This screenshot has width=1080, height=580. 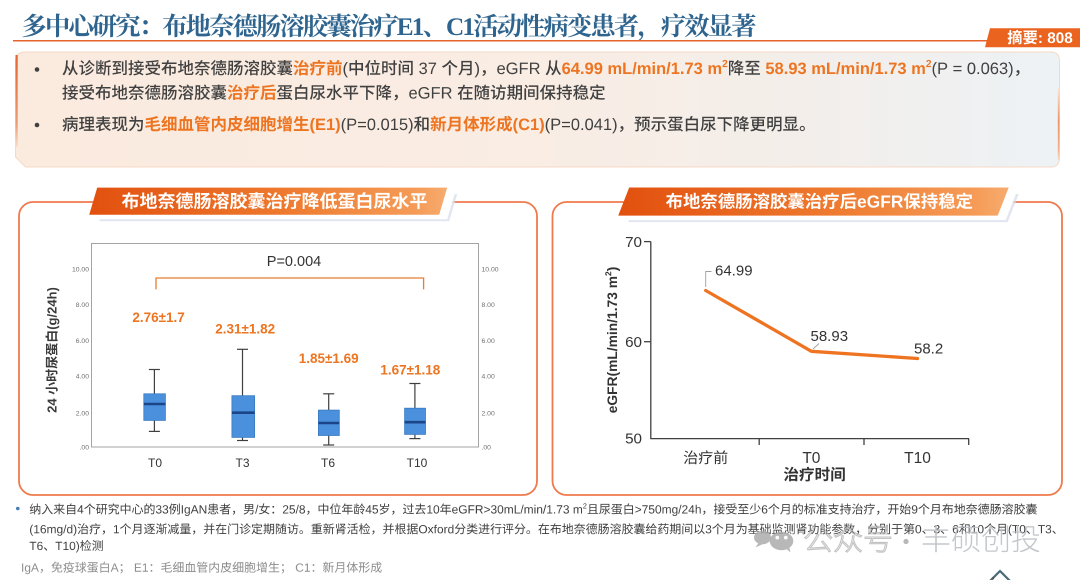 What do you see at coordinates (158, 317) in the screenshot?
I see `svg-text: 2.76±1.7` at bounding box center [158, 317].